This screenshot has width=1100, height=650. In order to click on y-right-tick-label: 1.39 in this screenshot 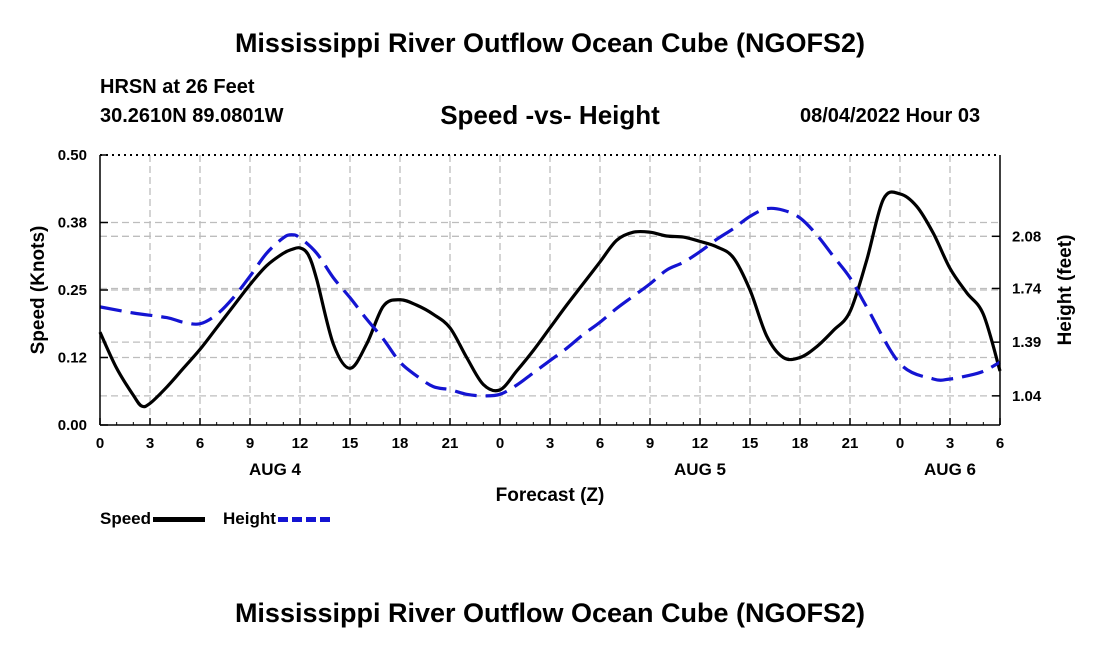, I will do `click(1026, 342)`.